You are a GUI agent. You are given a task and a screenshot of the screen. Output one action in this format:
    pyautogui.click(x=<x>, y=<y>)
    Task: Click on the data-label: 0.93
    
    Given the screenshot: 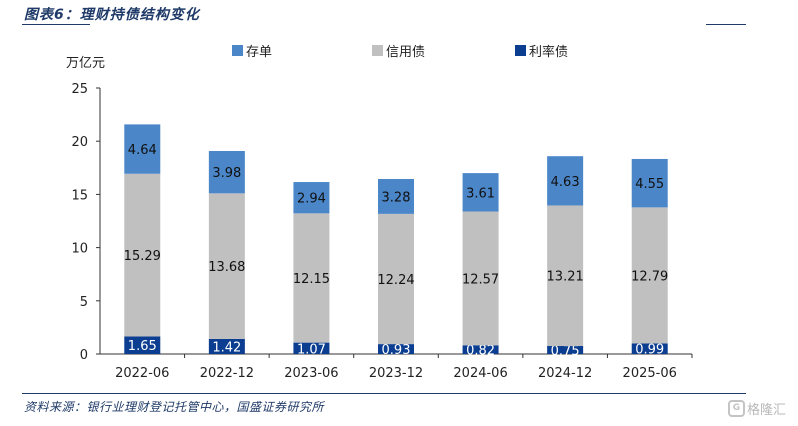 What is the action you would take?
    pyautogui.click(x=396, y=350)
    